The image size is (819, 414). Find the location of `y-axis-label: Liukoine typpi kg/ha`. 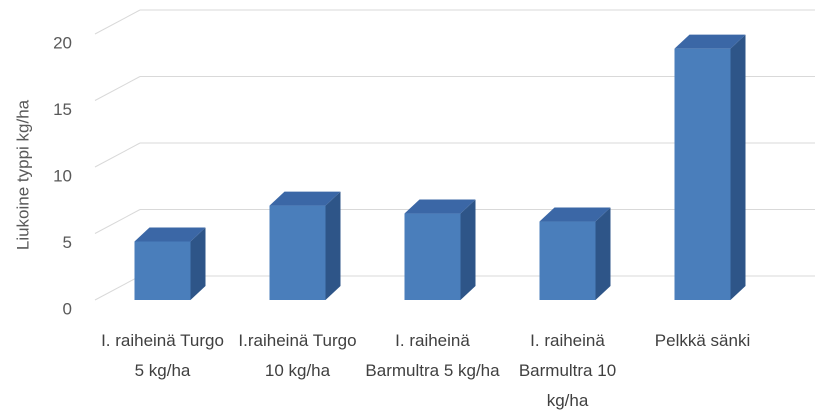

y-axis-label: Liukoine typpi kg/ha is located at coordinates (22, 174).